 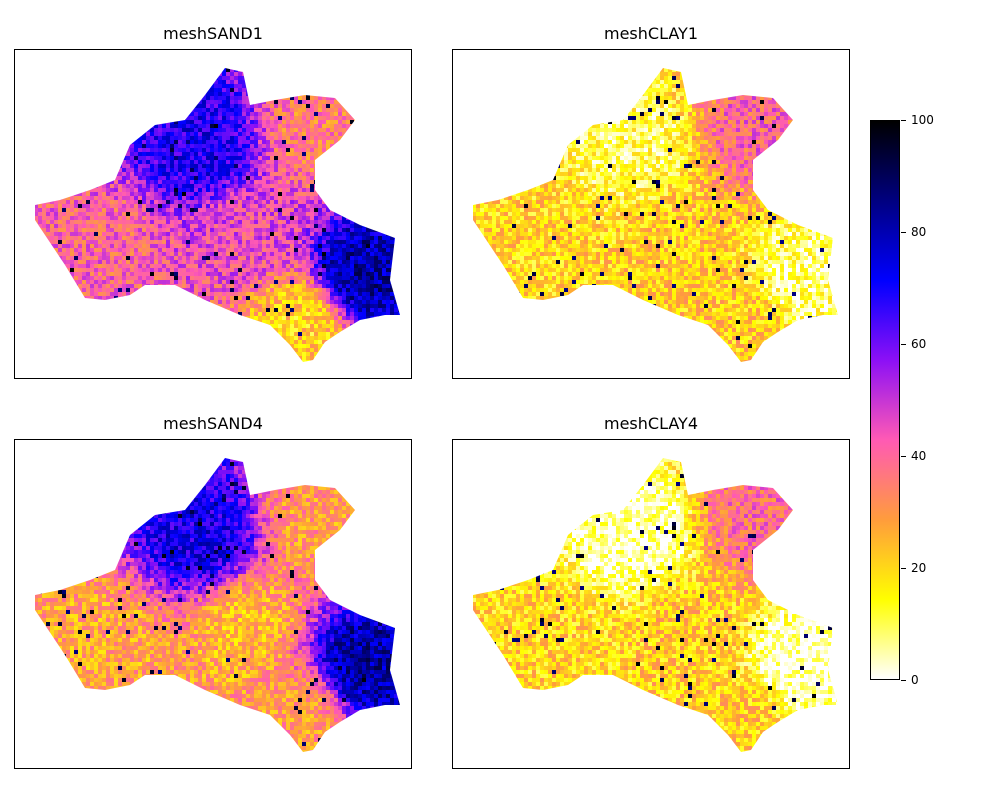 What do you see at coordinates (651, 34) in the screenshot?
I see `panel-title-clay1: meshCLAY1` at bounding box center [651, 34].